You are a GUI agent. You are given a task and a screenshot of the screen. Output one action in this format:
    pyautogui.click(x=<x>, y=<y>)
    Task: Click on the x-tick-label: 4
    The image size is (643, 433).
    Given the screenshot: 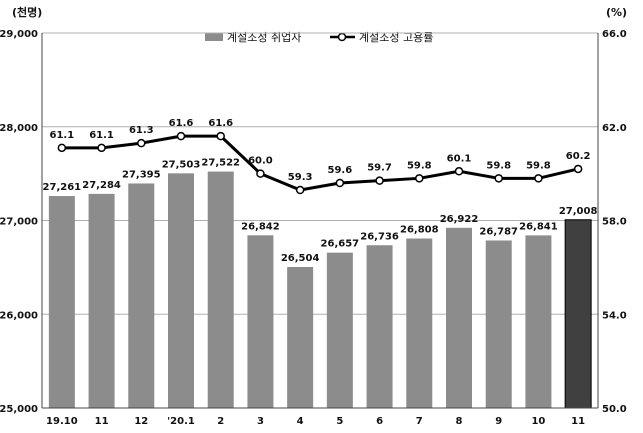 What is the action you would take?
    pyautogui.click(x=300, y=421)
    